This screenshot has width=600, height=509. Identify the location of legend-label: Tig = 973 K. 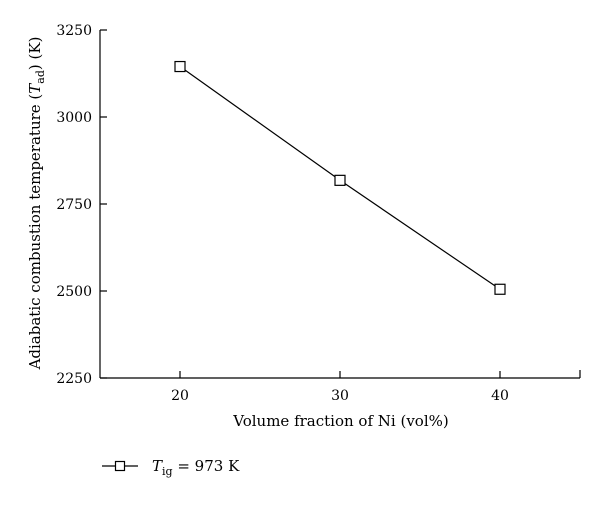
(196, 467).